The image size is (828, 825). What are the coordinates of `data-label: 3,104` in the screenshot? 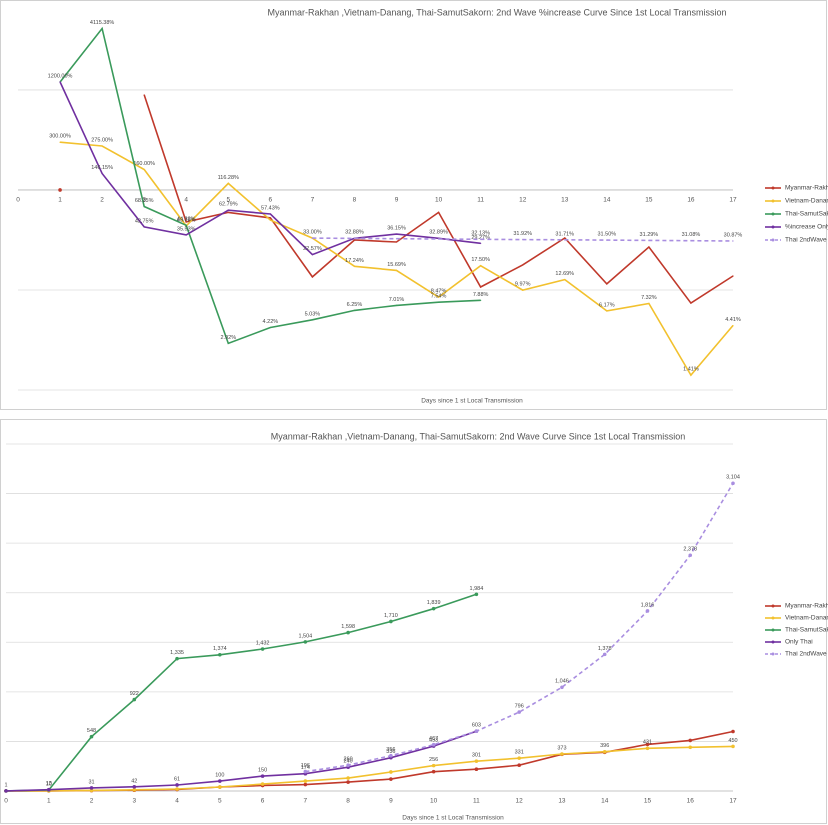 It's located at (733, 478).